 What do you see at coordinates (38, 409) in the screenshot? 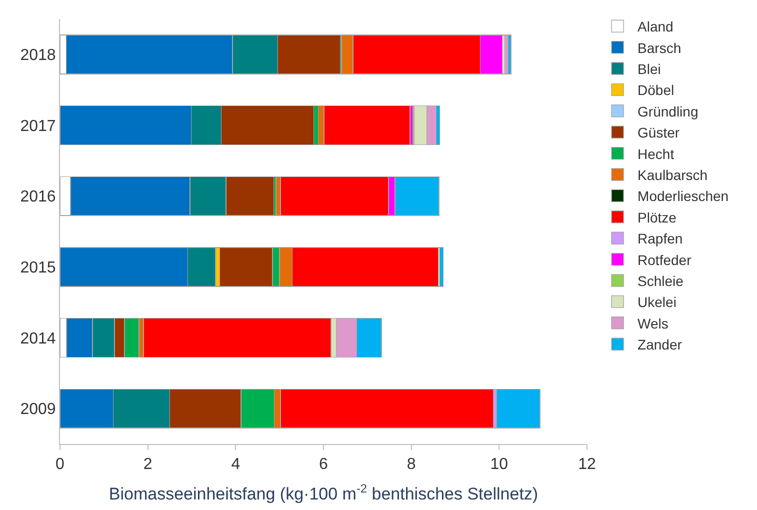
I see `y-tick-label: 2009` at bounding box center [38, 409].